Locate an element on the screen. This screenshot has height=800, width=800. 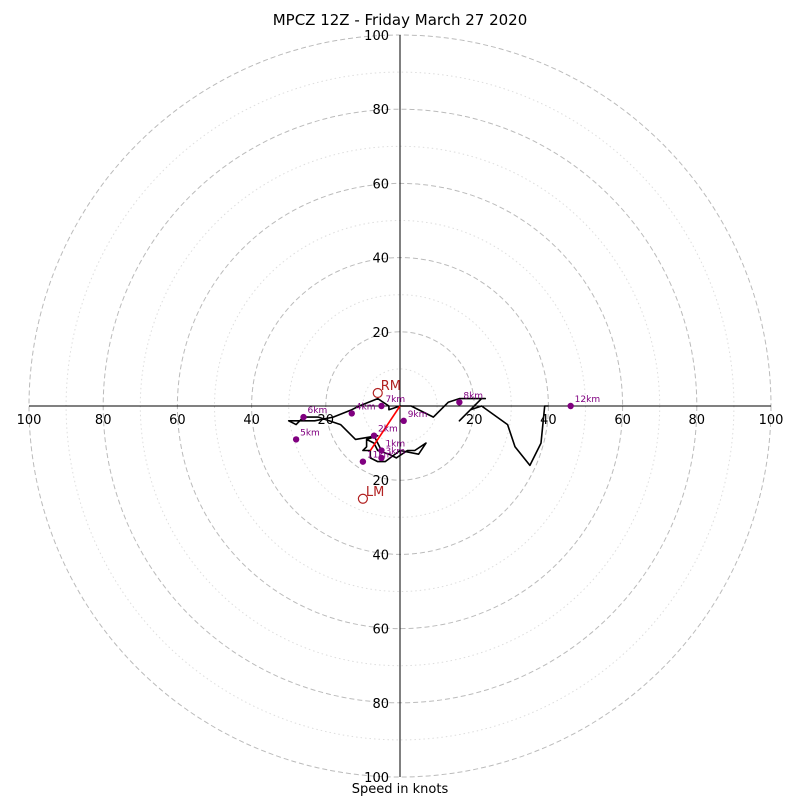
hodograph-trace is located at coordinates (418, 432).